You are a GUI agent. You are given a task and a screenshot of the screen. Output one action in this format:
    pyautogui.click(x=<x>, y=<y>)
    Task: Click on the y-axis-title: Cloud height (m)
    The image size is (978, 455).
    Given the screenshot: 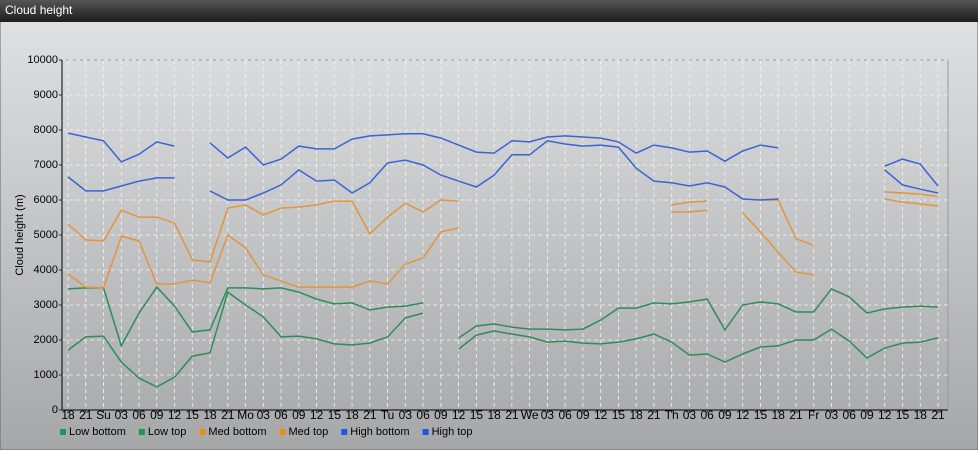 What is the action you would take?
    pyautogui.click(x=20, y=234)
    